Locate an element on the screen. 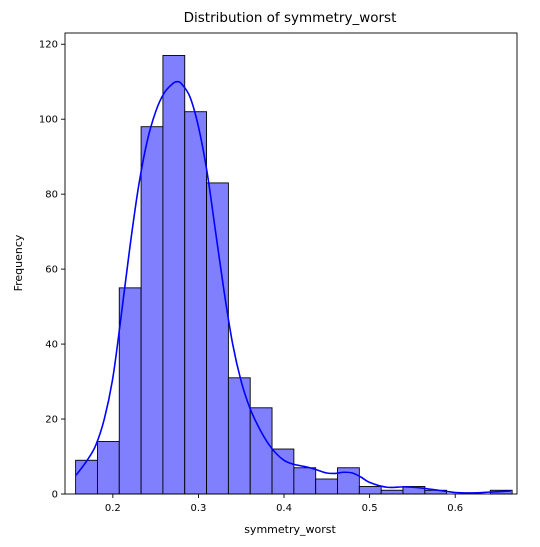 Image resolution: width=540 pixels, height=547 pixels. x-tick-label: 0.3 is located at coordinates (198, 508).